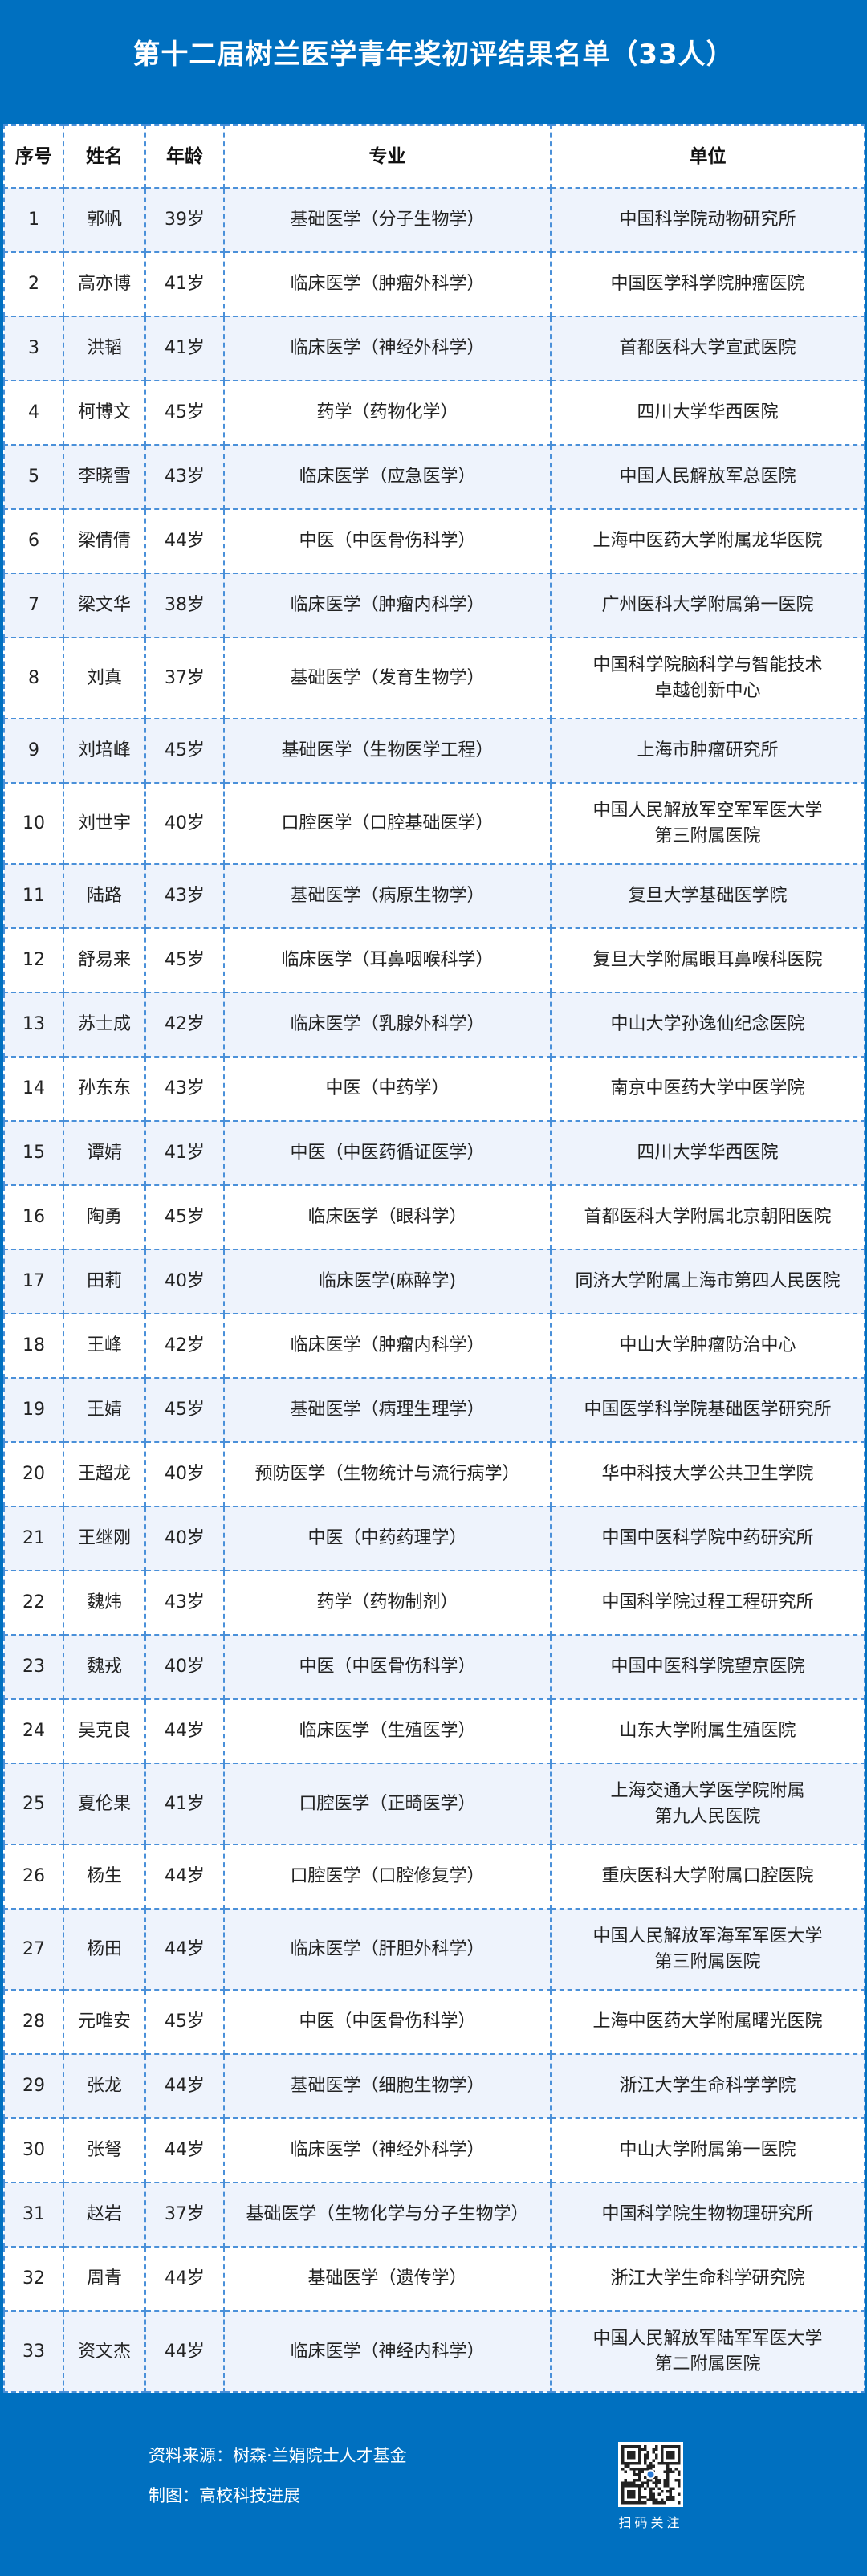 The image size is (867, 2576). I want to click on page-title: 第十二届树兰医学青年奖初评结果名单（33人）, so click(433, 55).